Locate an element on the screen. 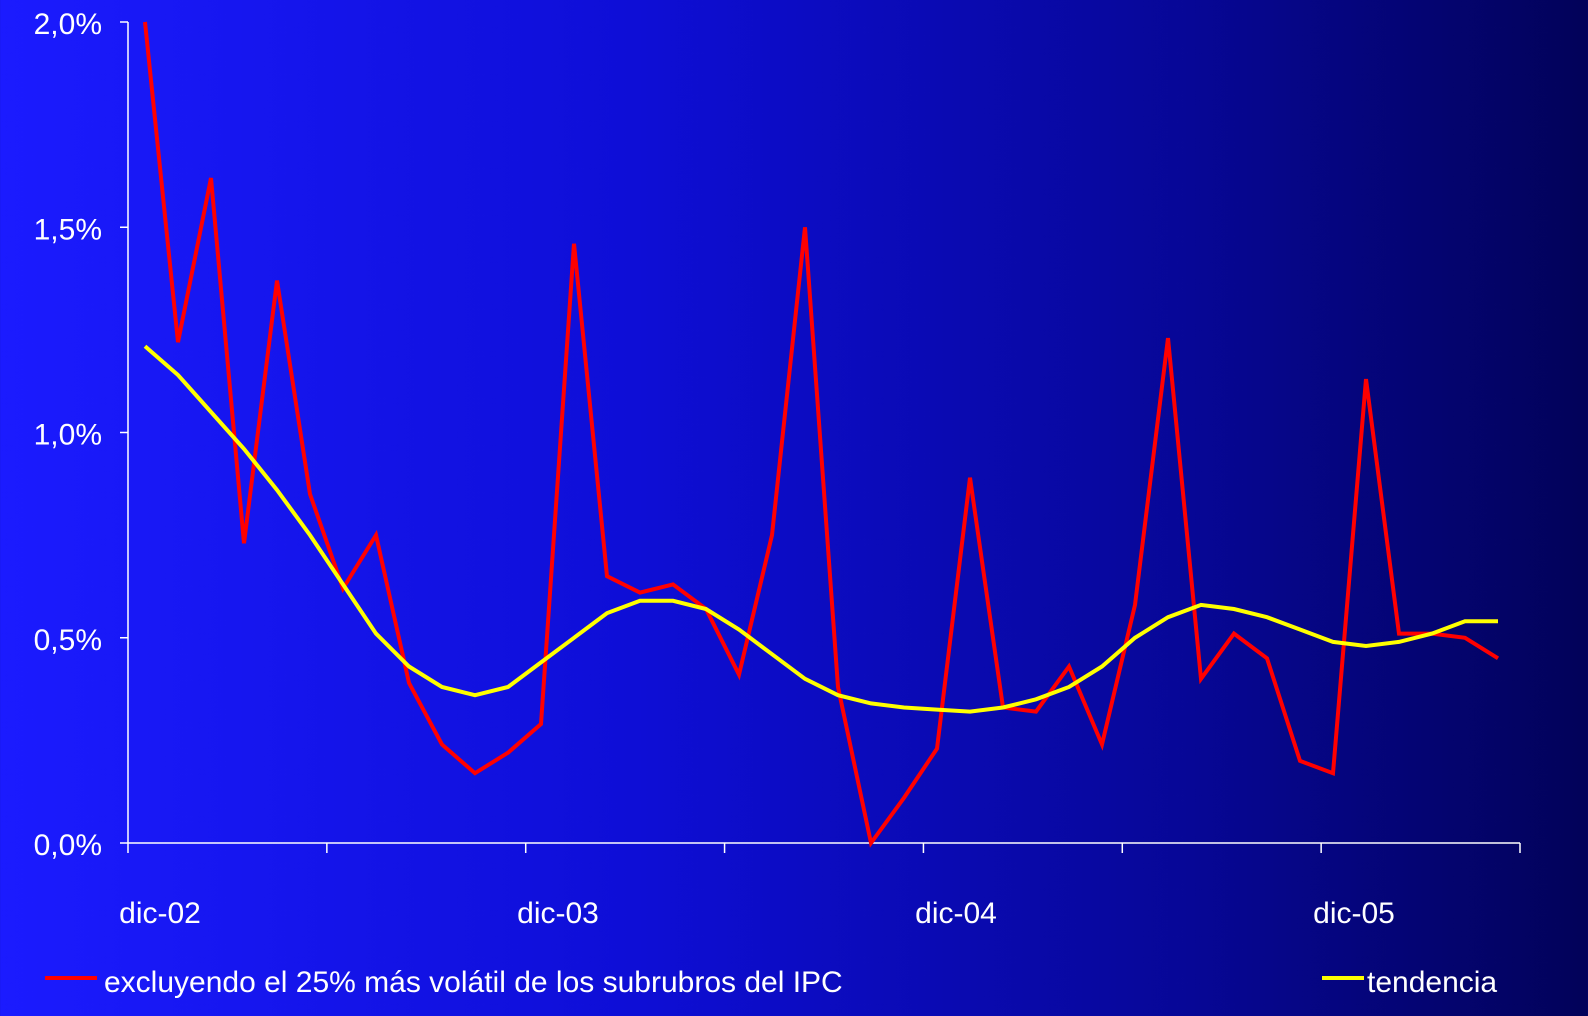 The height and width of the screenshot is (1016, 1588). y-tick-label: 2,0% is located at coordinates (68, 24).